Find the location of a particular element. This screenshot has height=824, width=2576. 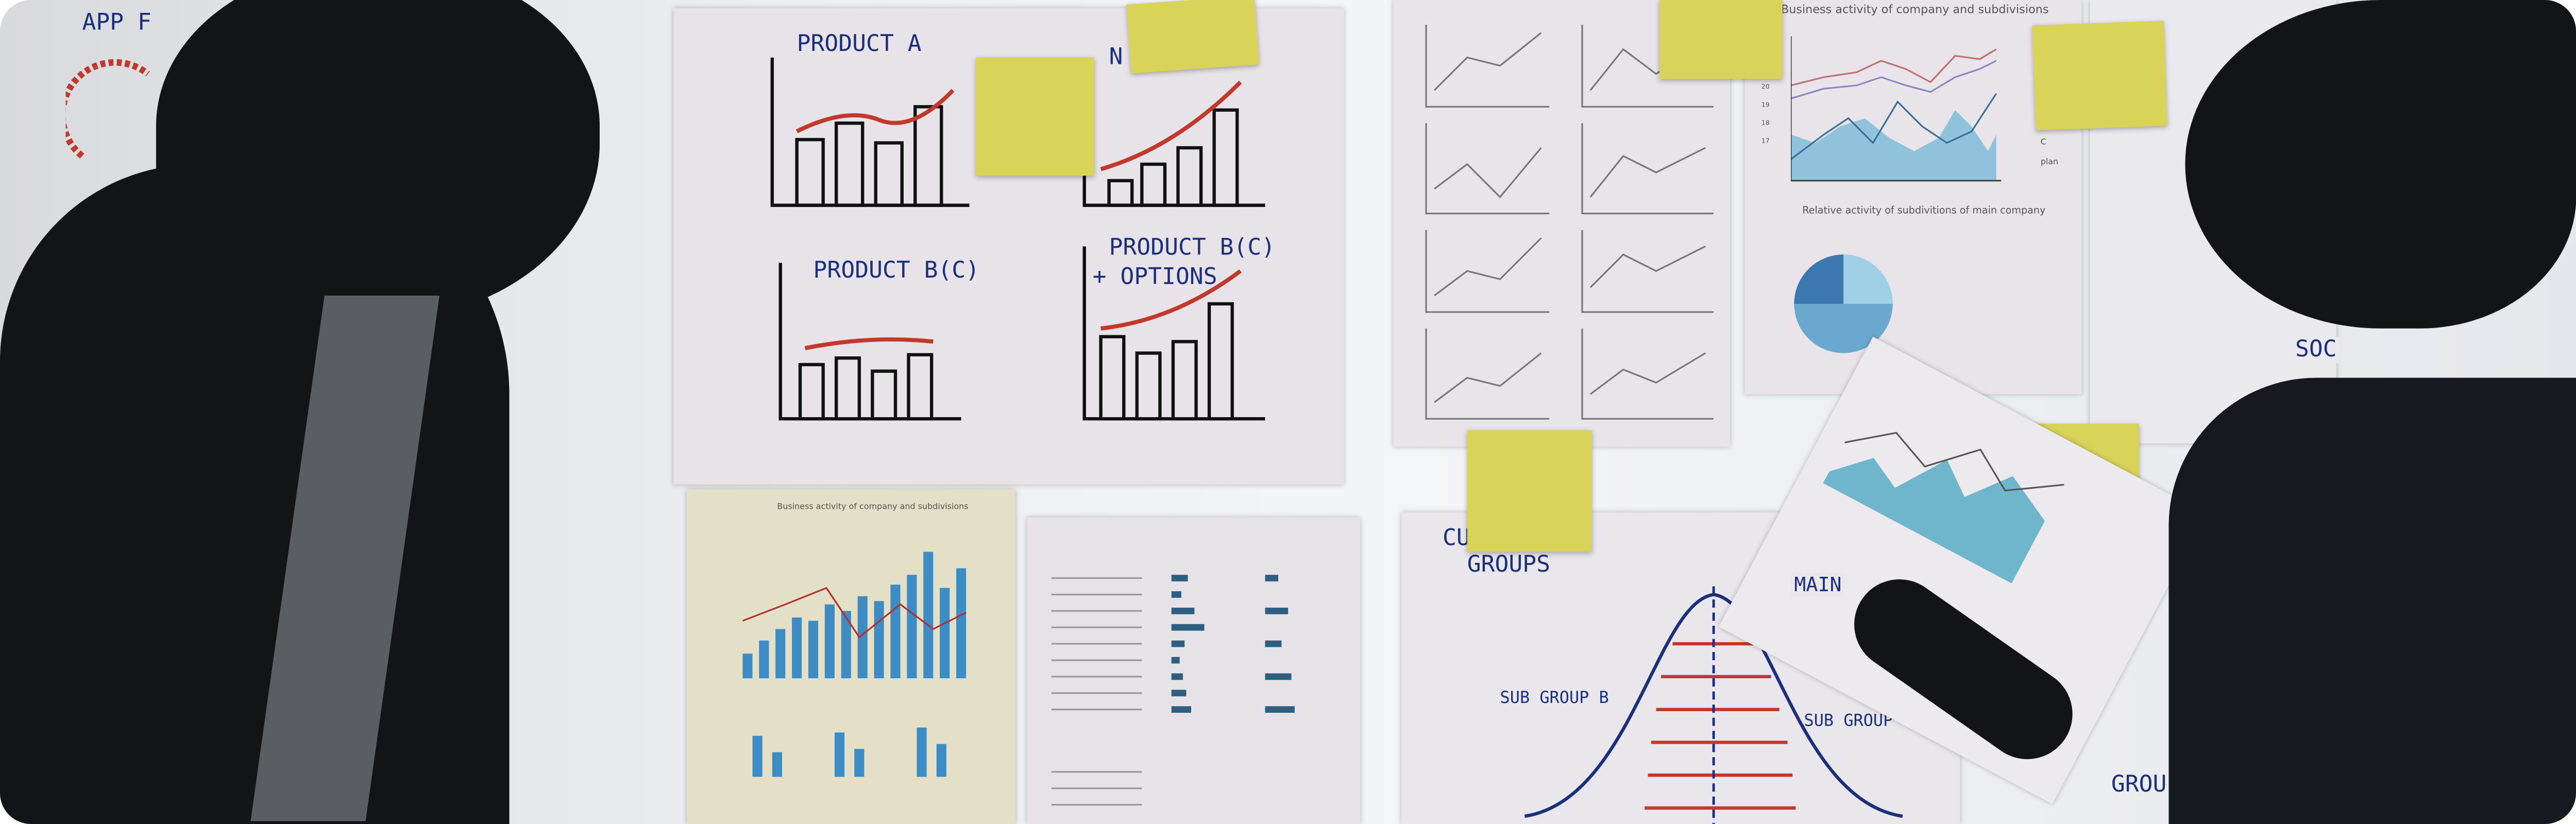

whiteboard-text-left: APP F is located at coordinates (116, 24).